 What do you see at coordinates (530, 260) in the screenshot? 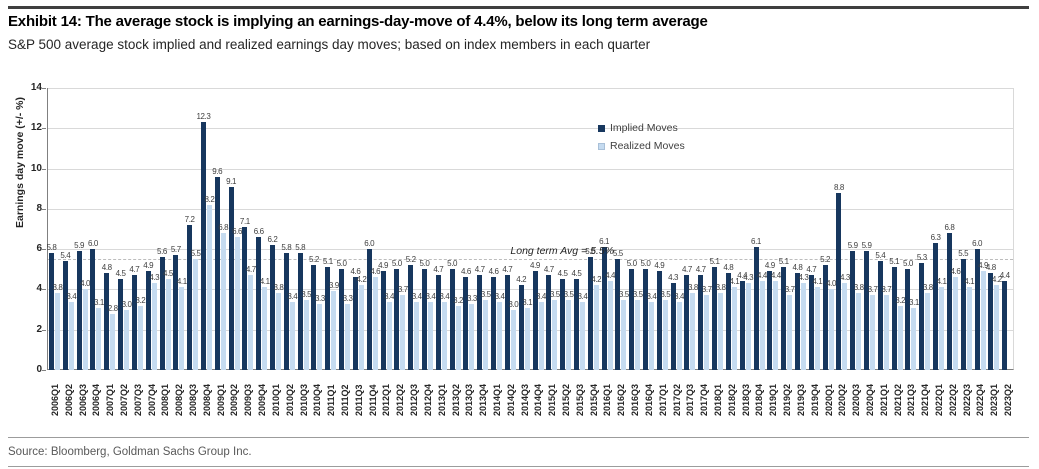
I see `long-term-avg-line` at bounding box center [530, 260].